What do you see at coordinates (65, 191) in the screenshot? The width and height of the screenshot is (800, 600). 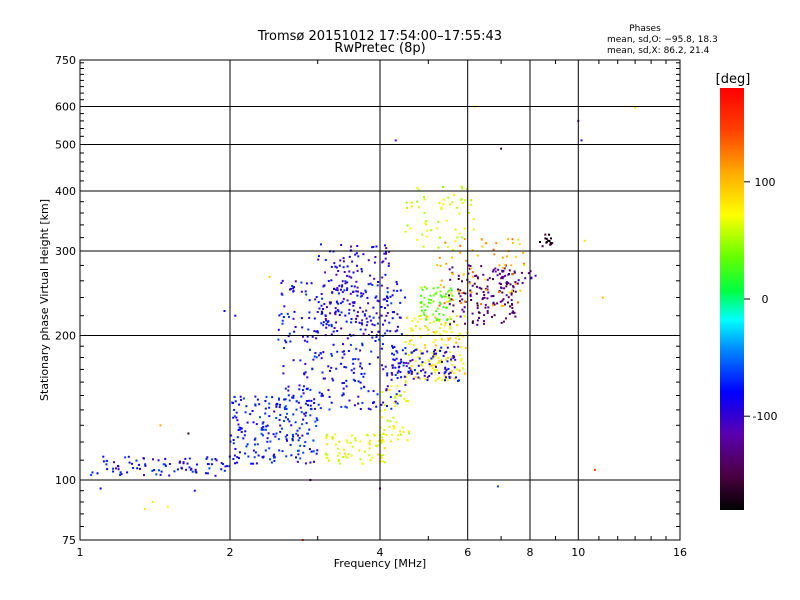 I see `y-tick-label: 400` at bounding box center [65, 191].